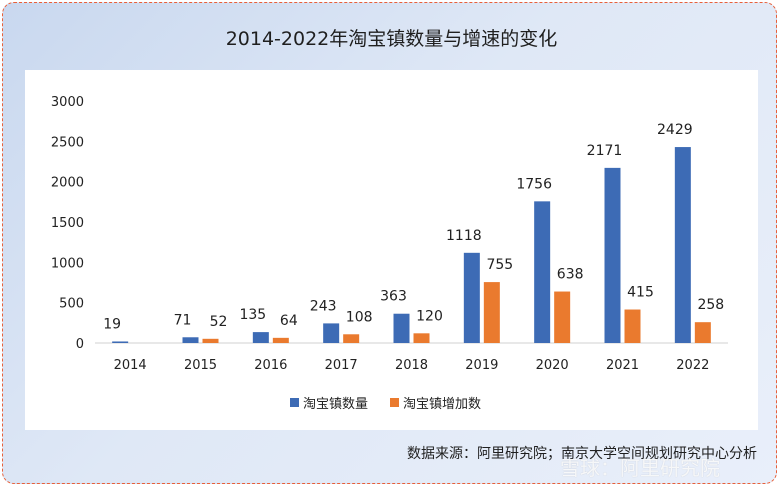 Image resolution: width=783 pixels, height=490 pixels. I want to click on x-tick-label: 2019, so click(481, 365).